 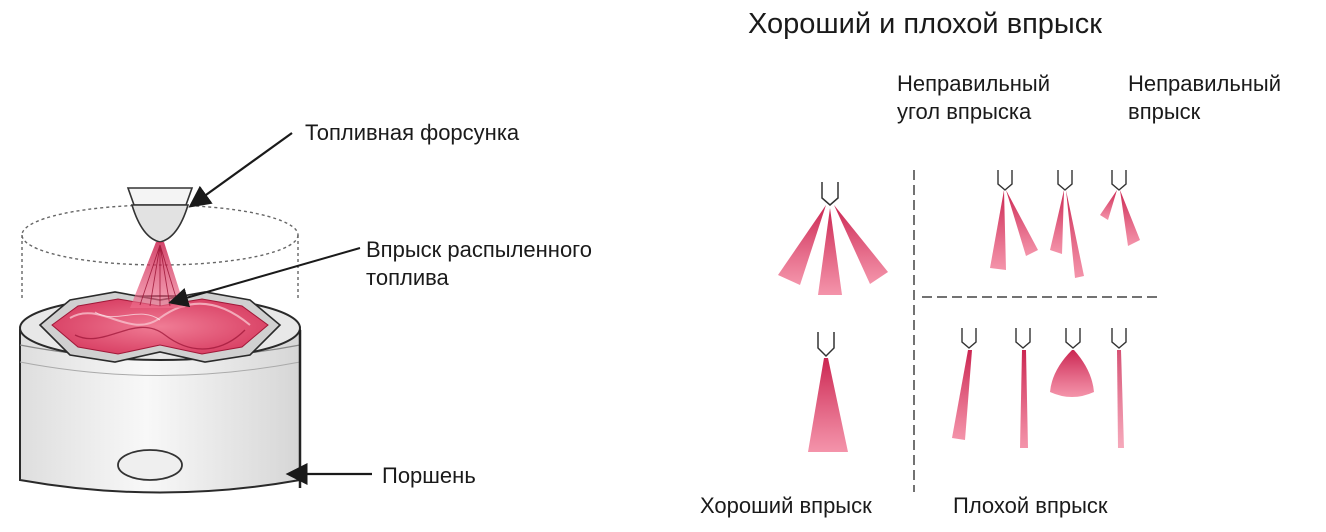 What do you see at coordinates (479, 263) in the screenshot?
I see `spray-label: Впрыск распыленного топлива` at bounding box center [479, 263].